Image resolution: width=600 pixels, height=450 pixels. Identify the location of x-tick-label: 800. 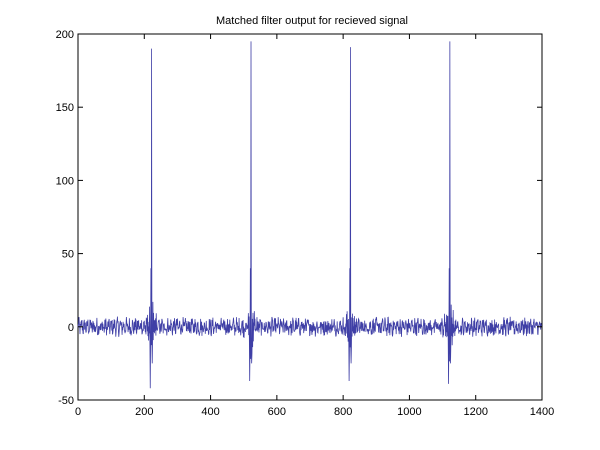
(343, 412).